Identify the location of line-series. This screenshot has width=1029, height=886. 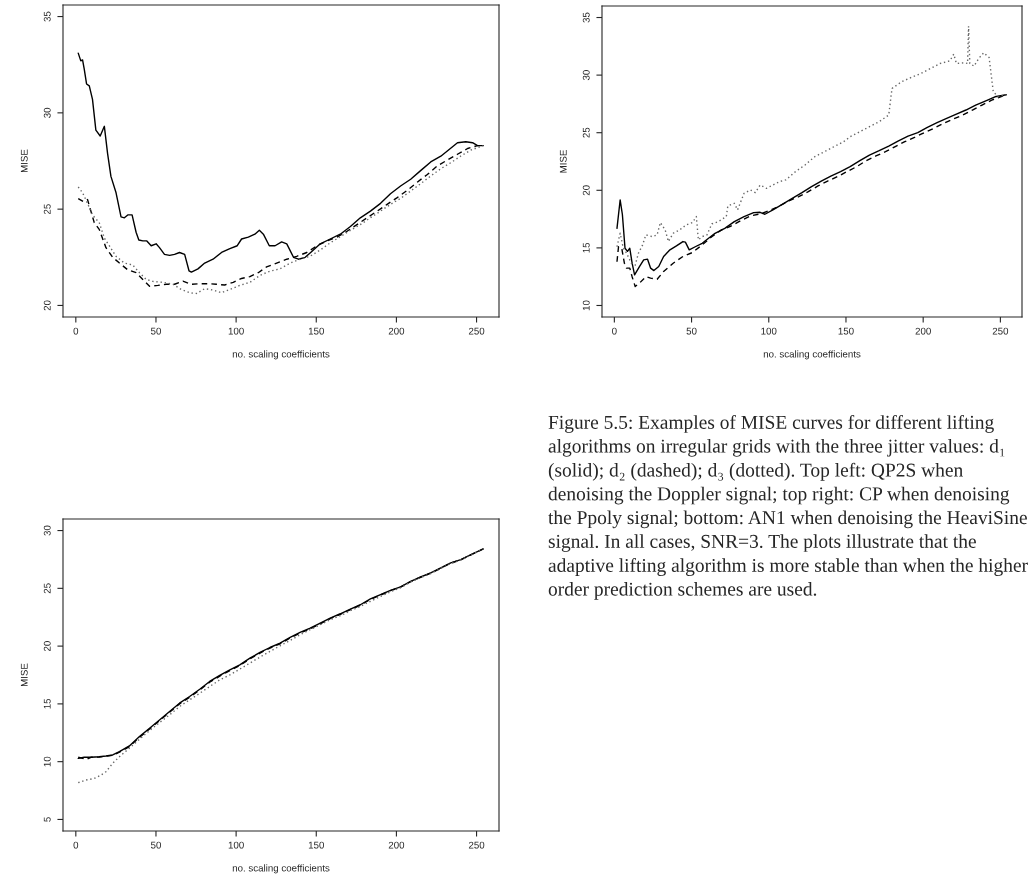
(811, 145).